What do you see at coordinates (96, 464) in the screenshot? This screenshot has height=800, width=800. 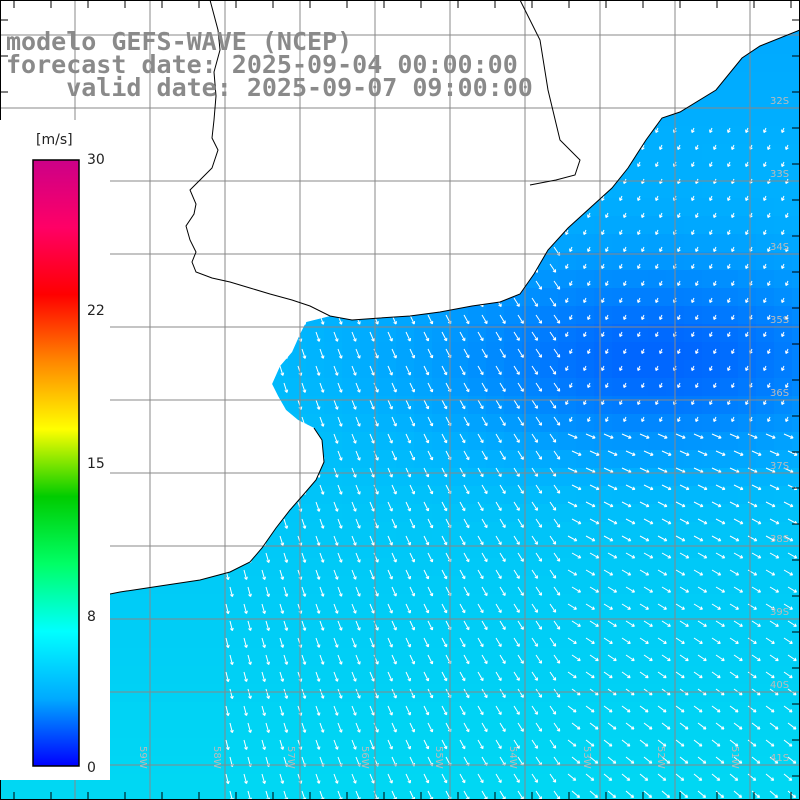 I see `colorbar-tick-15: 15` at bounding box center [96, 464].